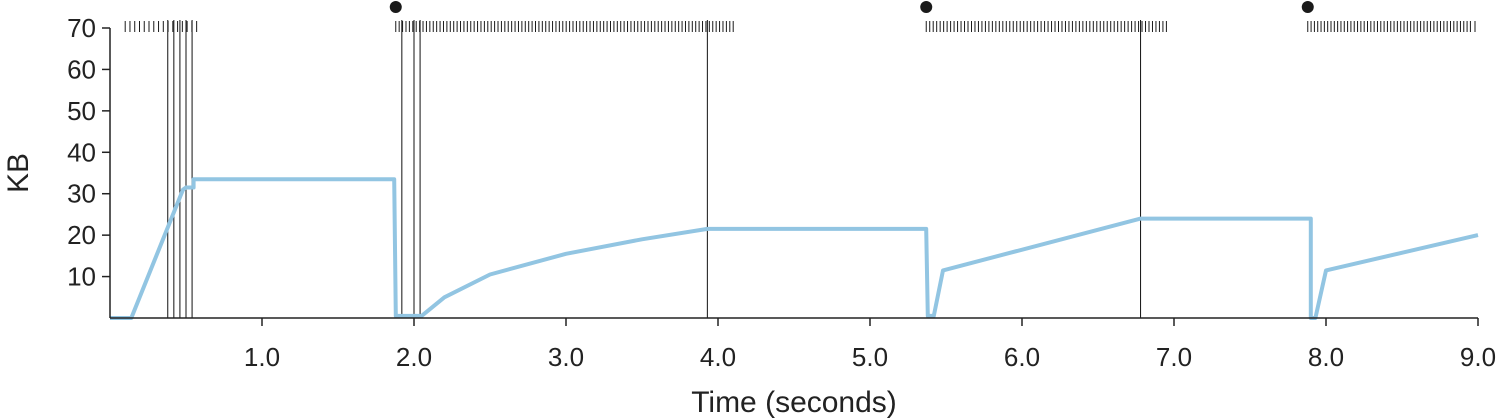 This screenshot has width=1504, height=420. What do you see at coordinates (794, 402) in the screenshot?
I see `x-axis-title: Time (seconds)` at bounding box center [794, 402].